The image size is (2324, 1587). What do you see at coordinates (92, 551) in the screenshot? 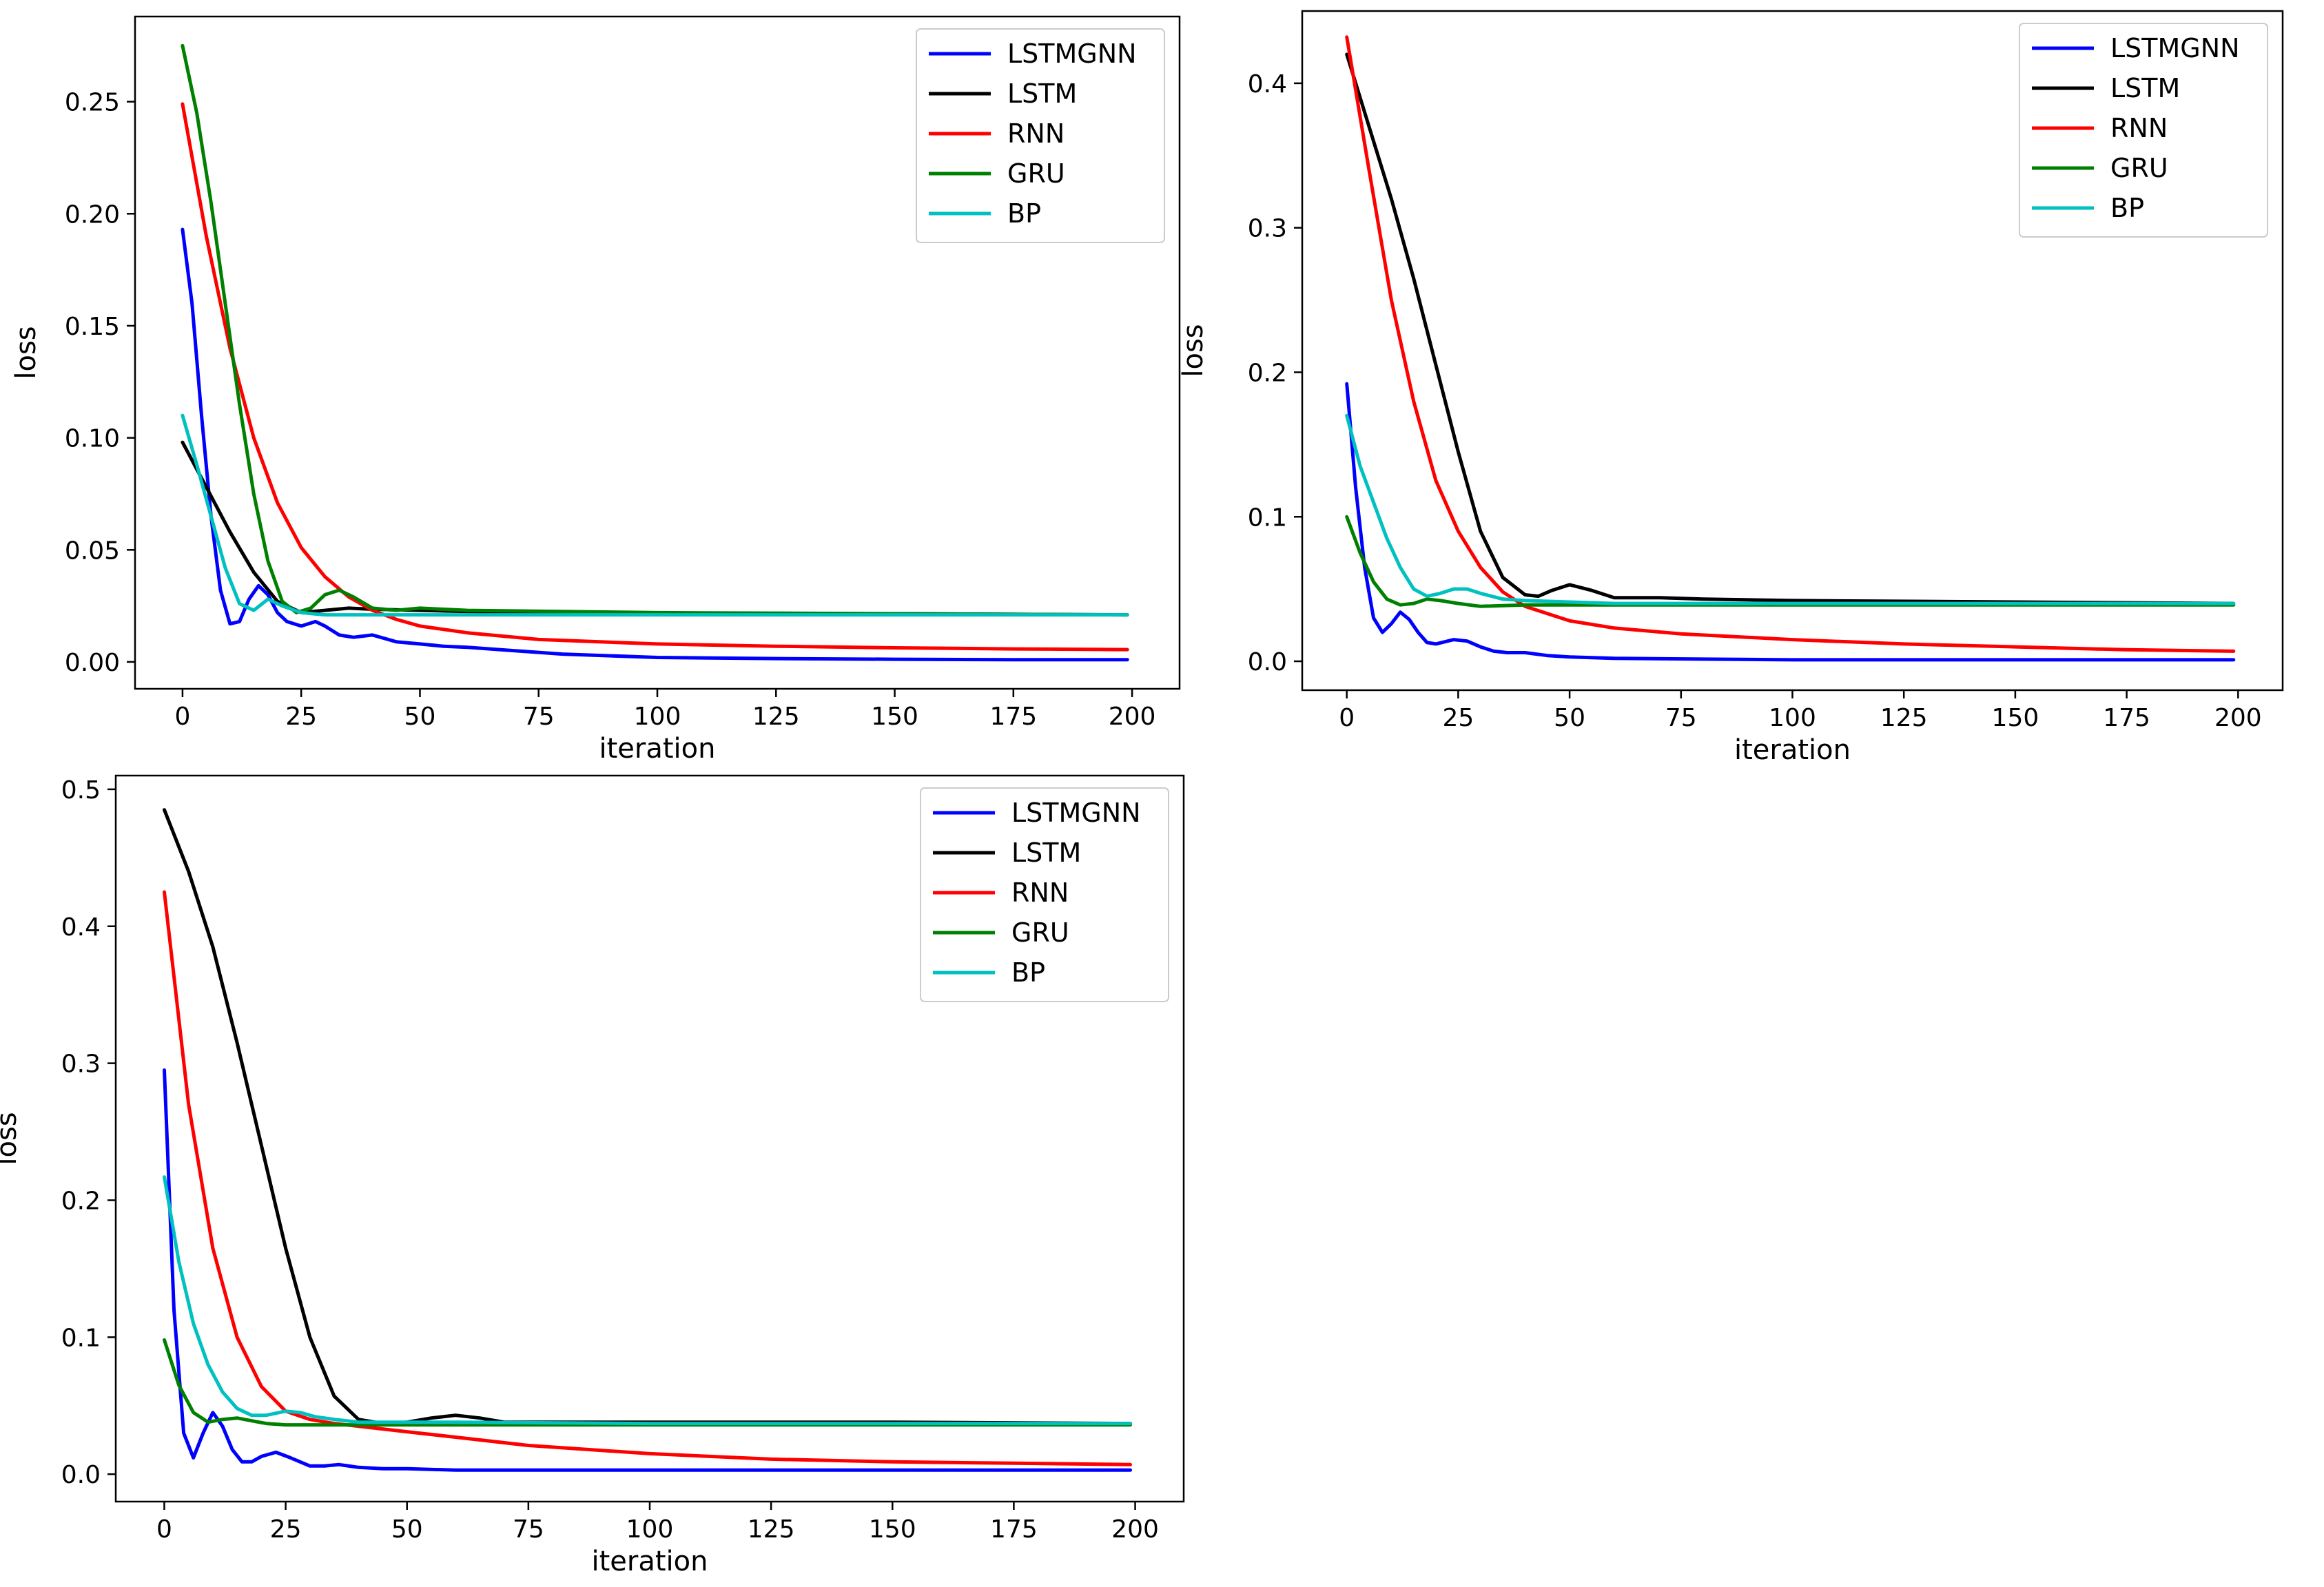
I see `y-tick-label: 0.05` at bounding box center [92, 551].